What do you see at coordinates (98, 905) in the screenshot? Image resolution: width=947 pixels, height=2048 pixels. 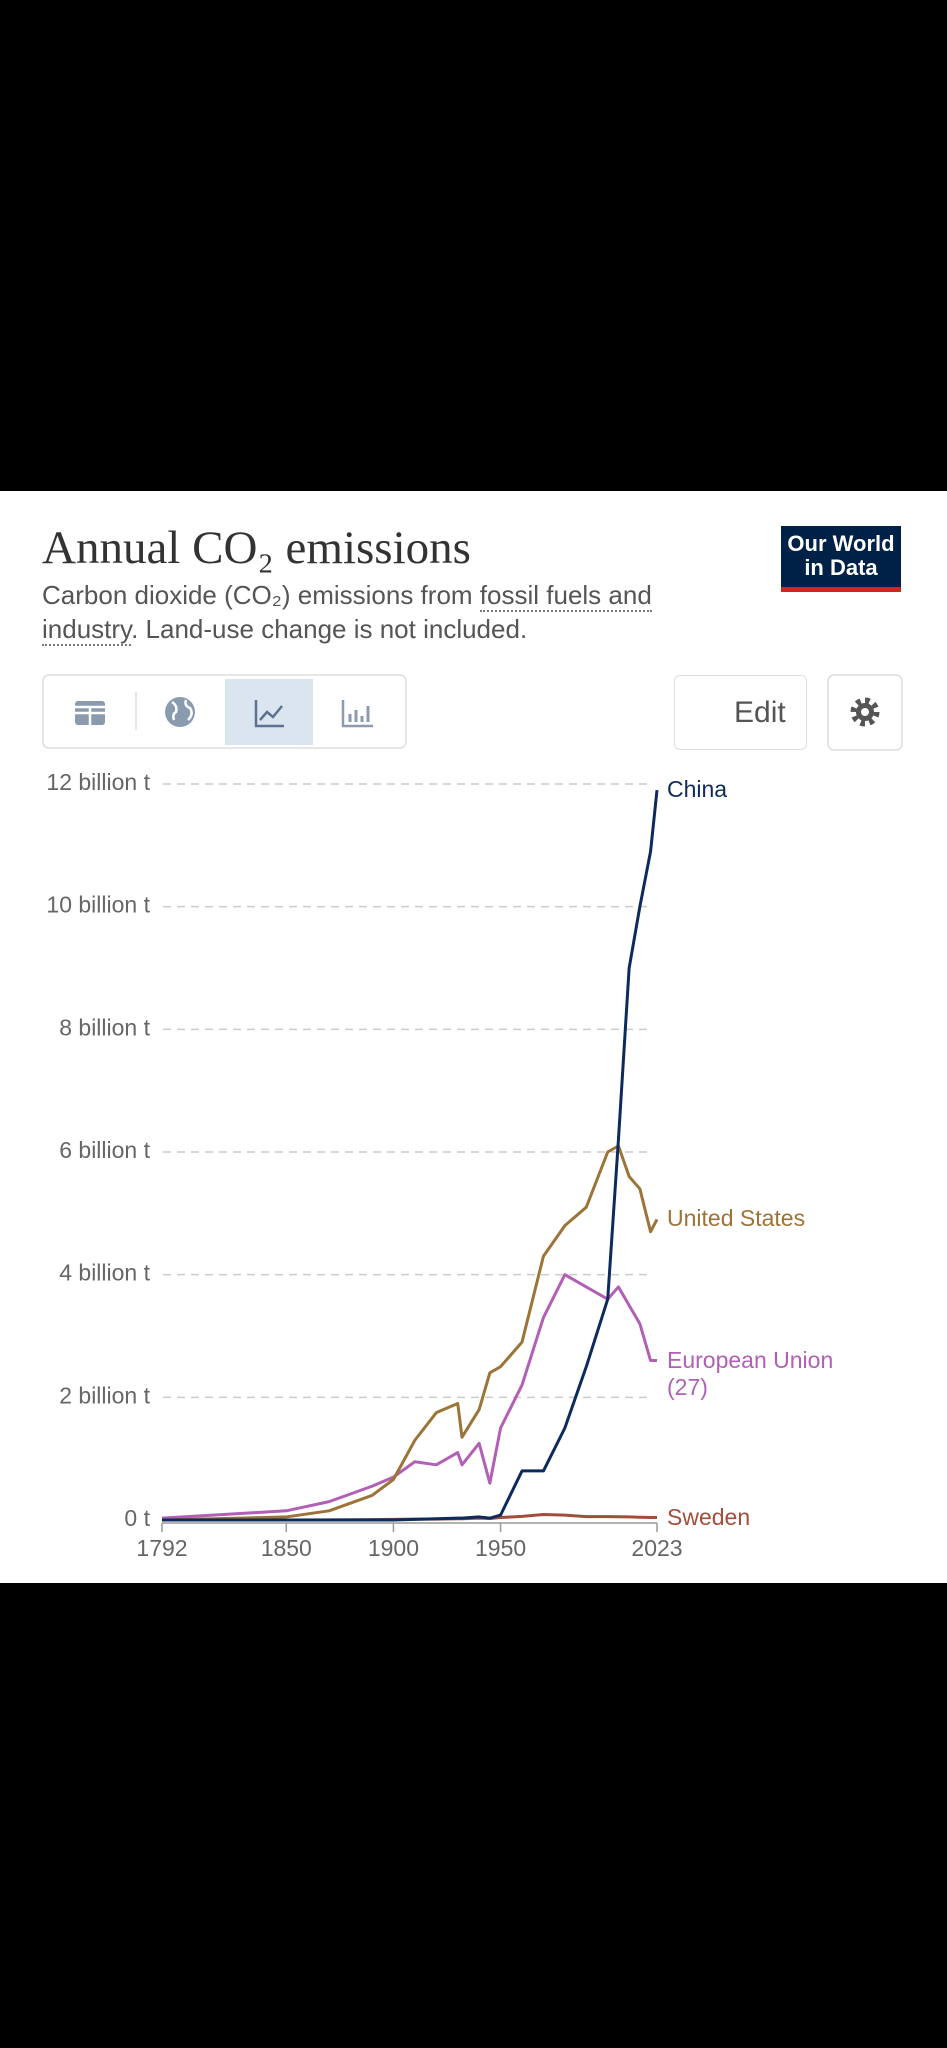 I see `y-tick-label: 10 billion t` at bounding box center [98, 905].